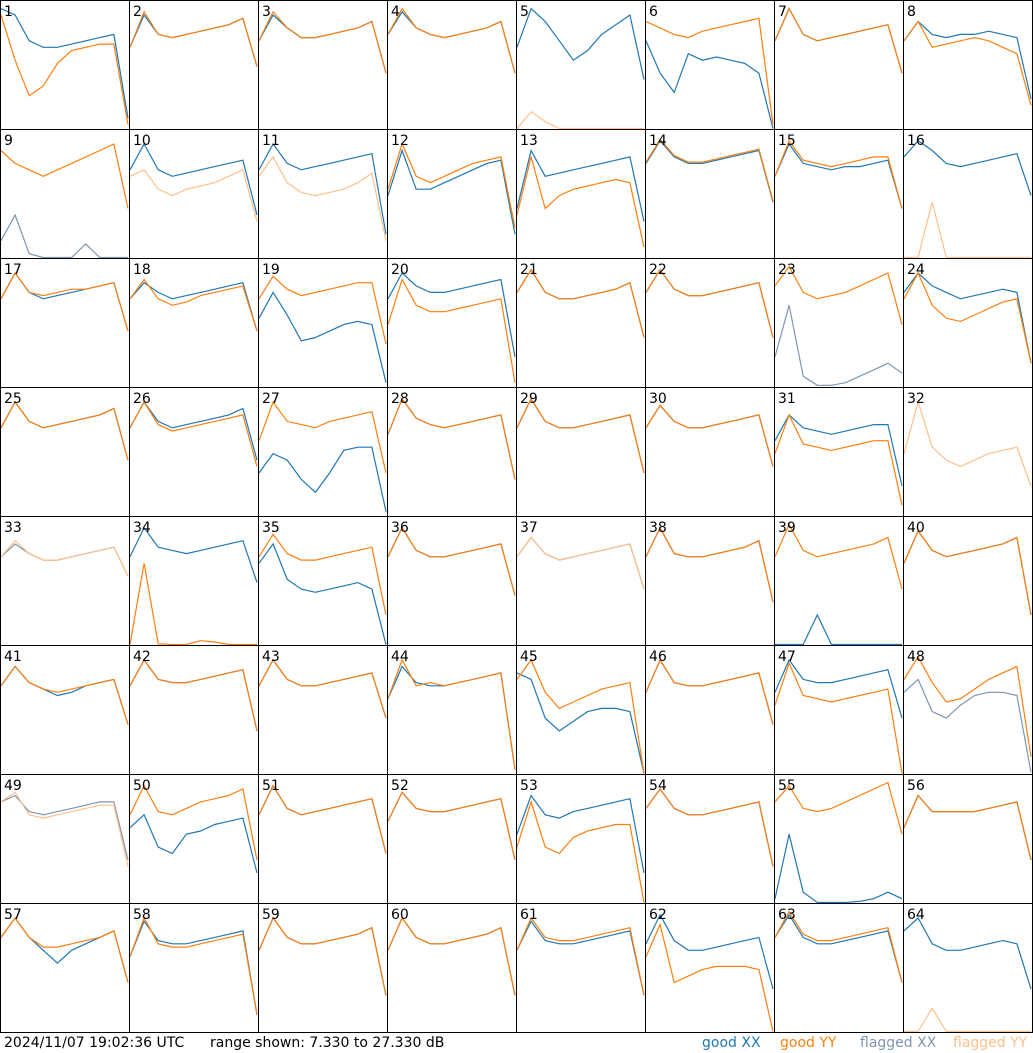 The height and width of the screenshot is (1053, 1033). Describe the element at coordinates (8, 12) in the screenshot. I see `panel-title: 1` at that location.